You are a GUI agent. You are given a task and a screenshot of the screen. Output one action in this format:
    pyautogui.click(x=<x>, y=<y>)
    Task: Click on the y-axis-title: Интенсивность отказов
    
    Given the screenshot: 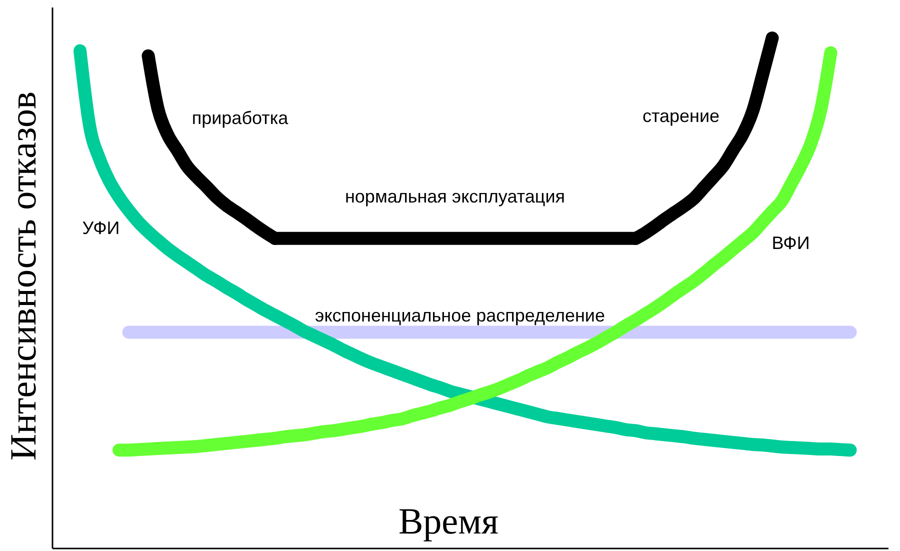 What is the action you would take?
    pyautogui.click(x=24, y=276)
    